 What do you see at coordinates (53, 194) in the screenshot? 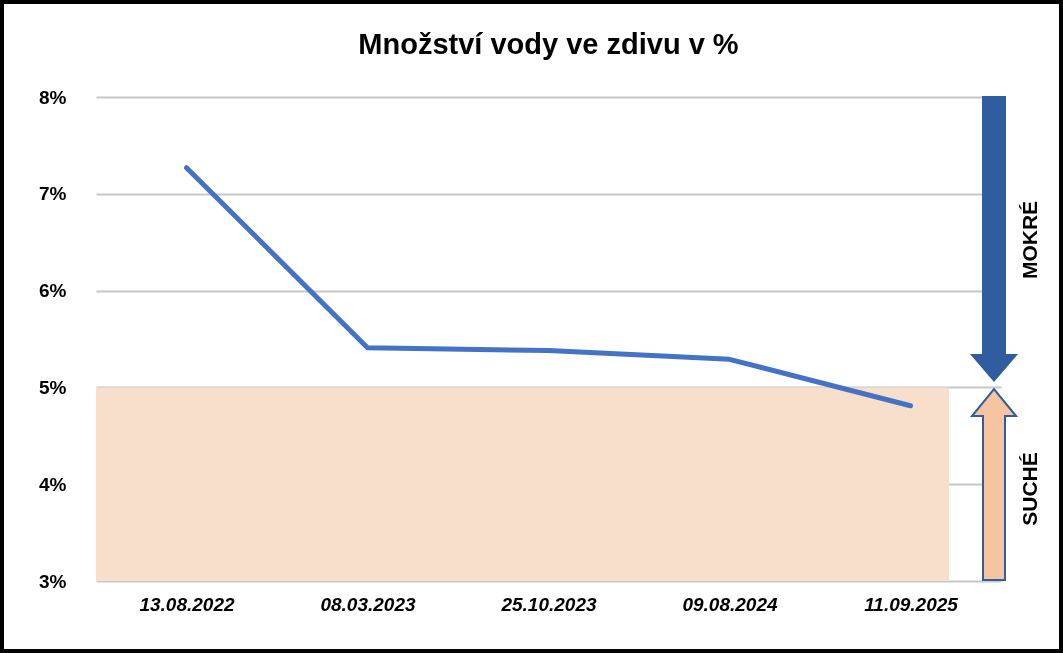
I see `y-tick-label: 7%` at bounding box center [53, 194].